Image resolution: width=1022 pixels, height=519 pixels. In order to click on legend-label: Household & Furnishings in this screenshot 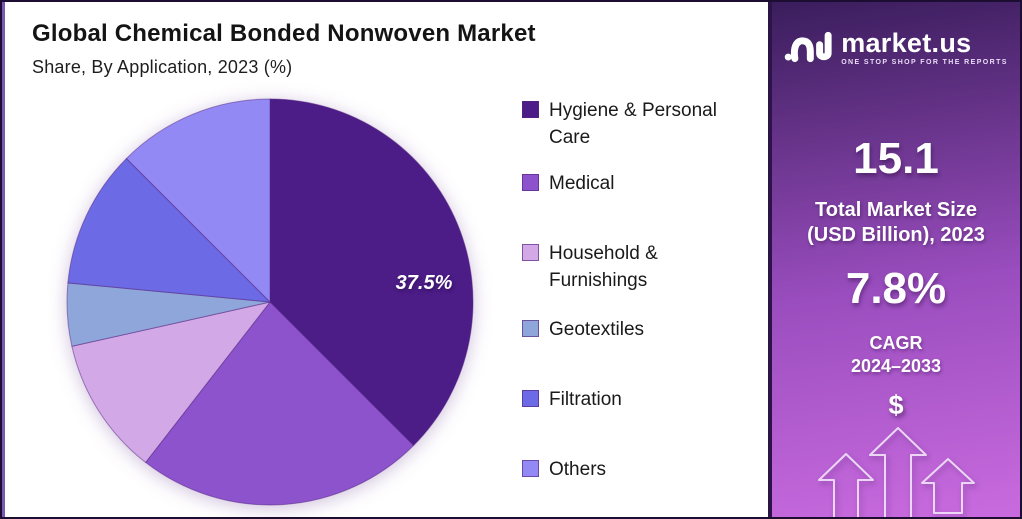, I will do `click(603, 267)`.